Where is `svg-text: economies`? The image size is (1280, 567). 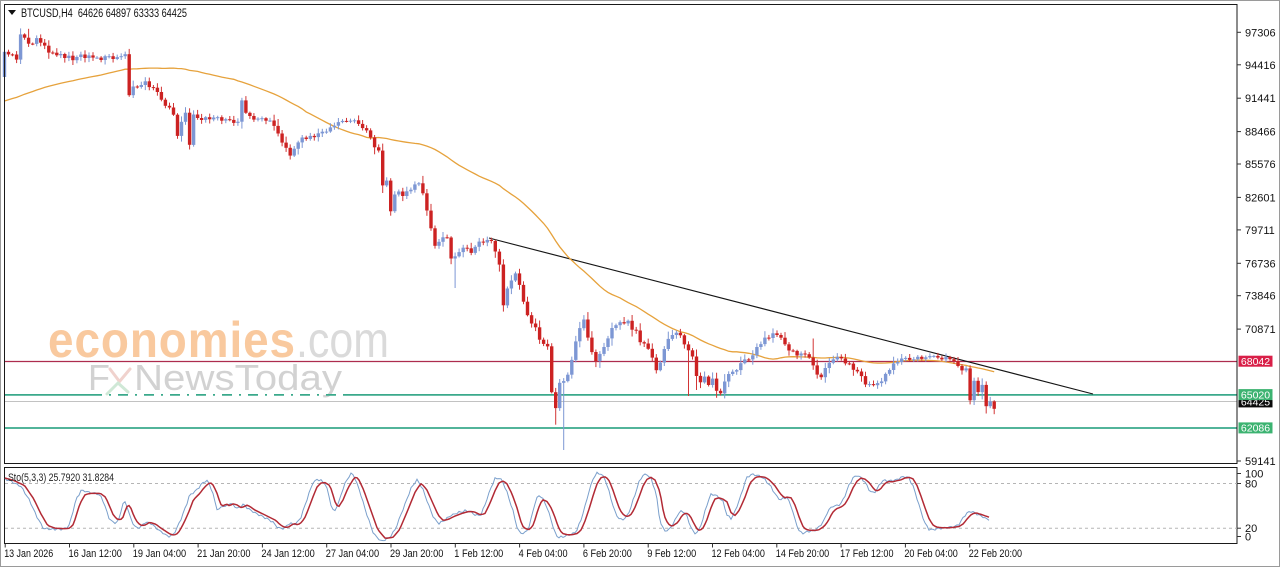
svg-text: economies is located at coordinates (172, 340).